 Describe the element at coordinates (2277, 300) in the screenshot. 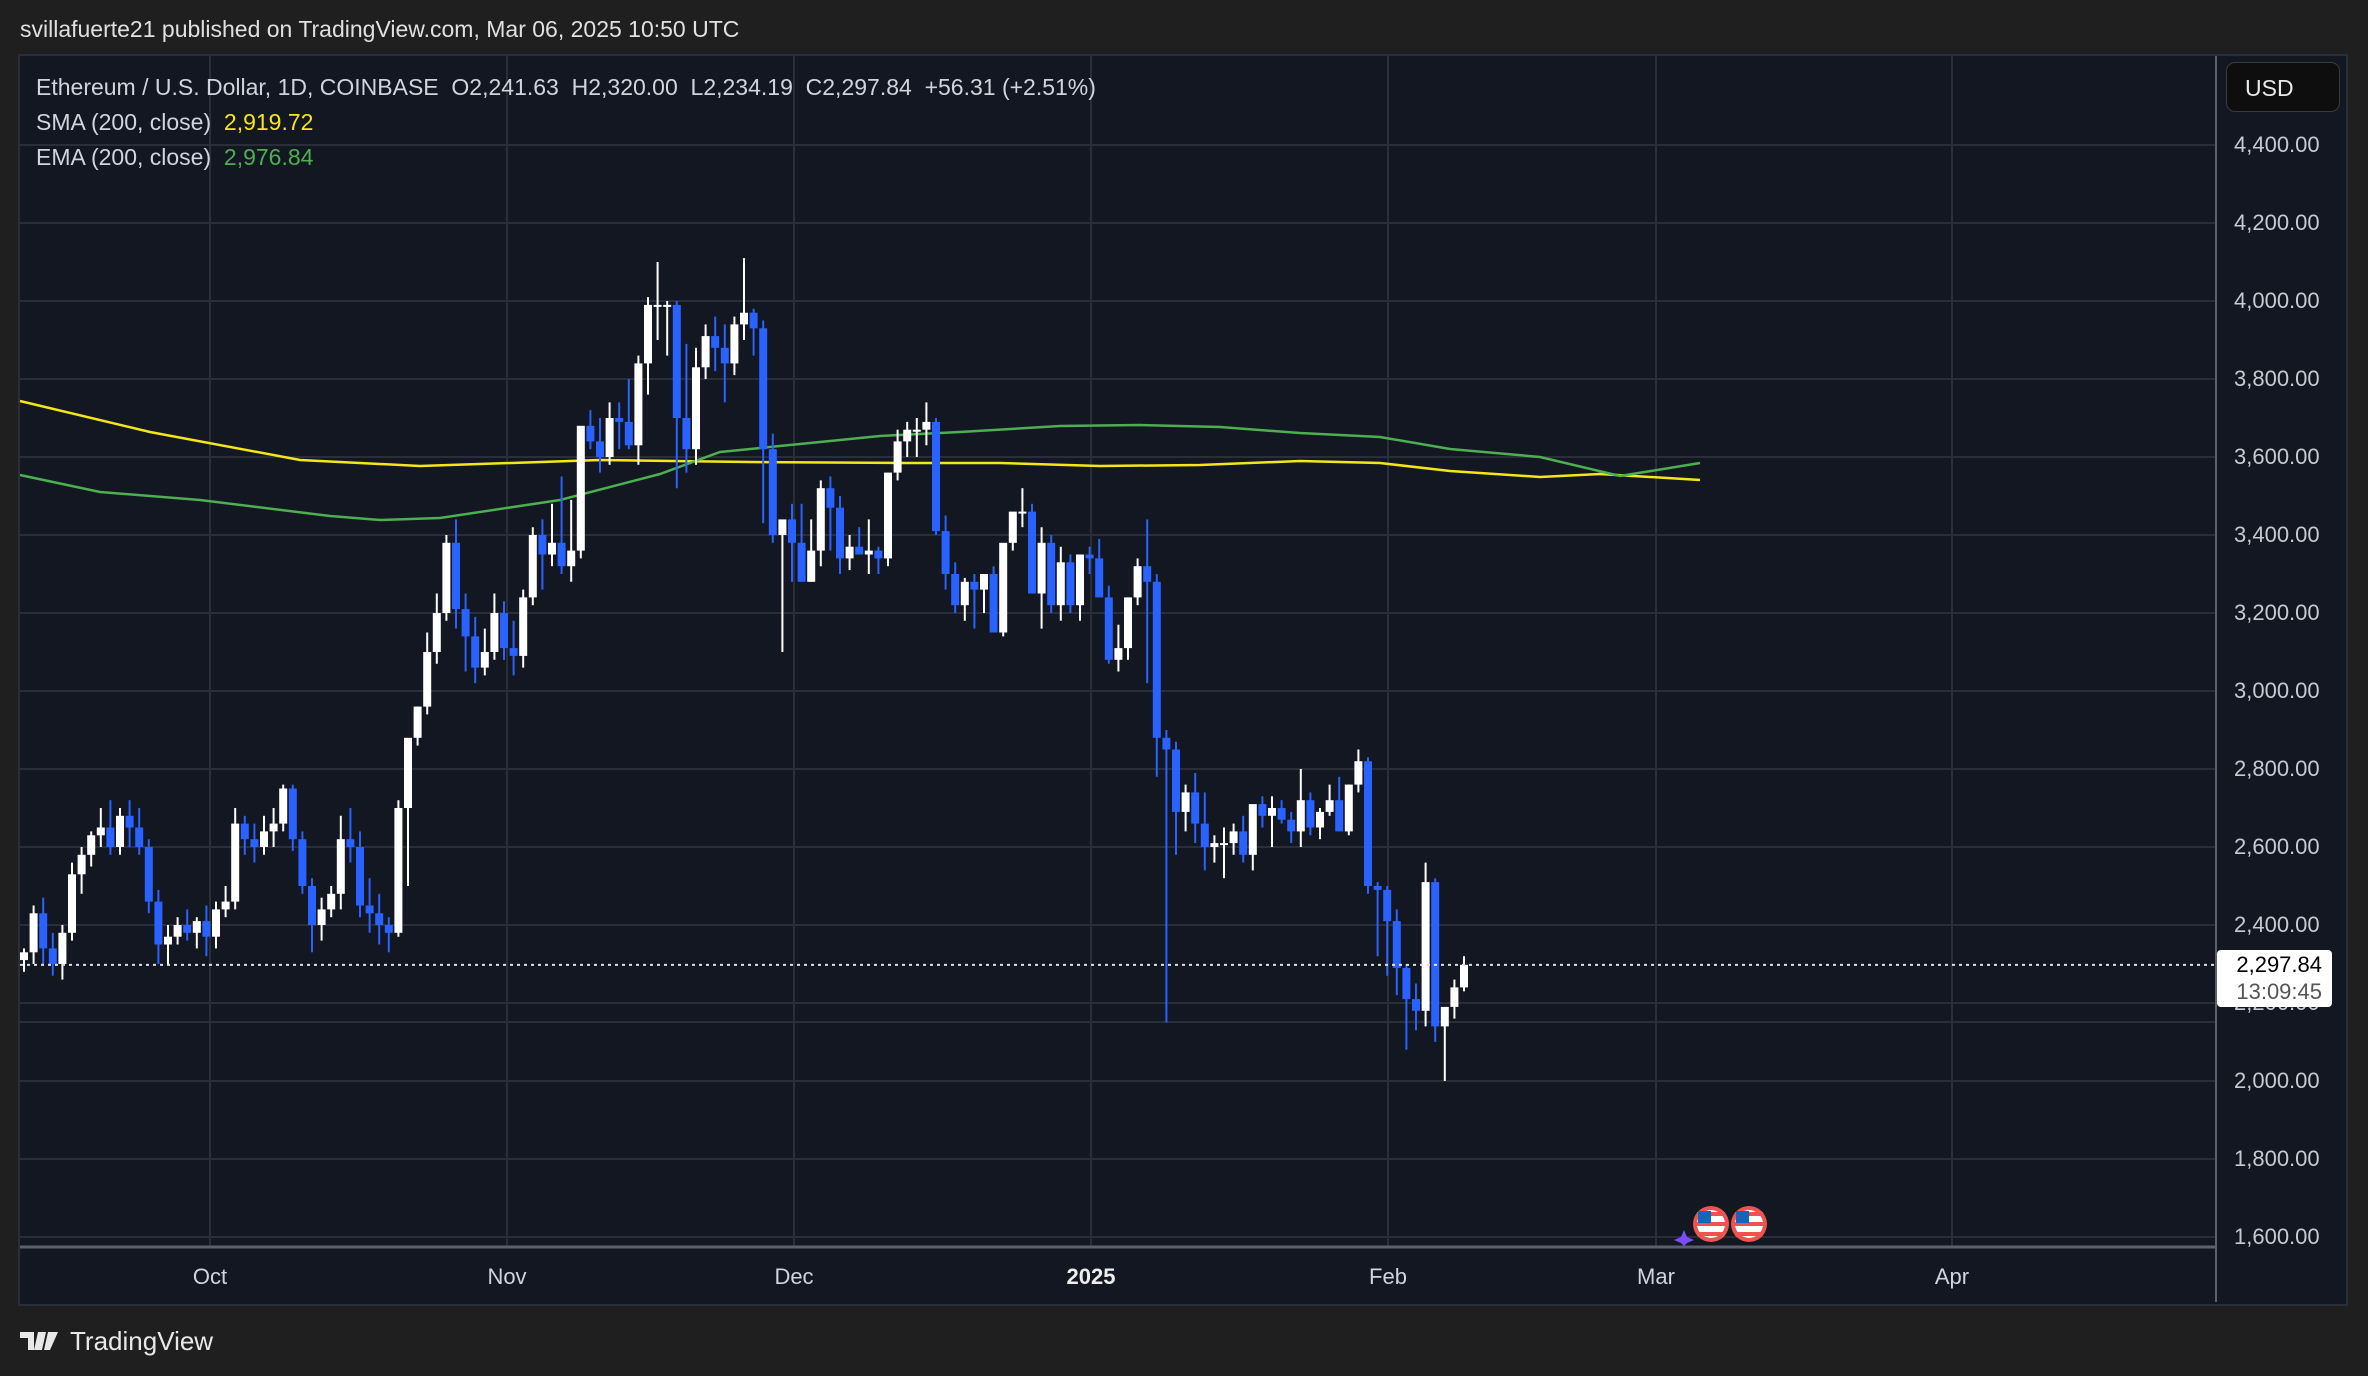

I see `price-tick-label: 4,000.00` at that location.